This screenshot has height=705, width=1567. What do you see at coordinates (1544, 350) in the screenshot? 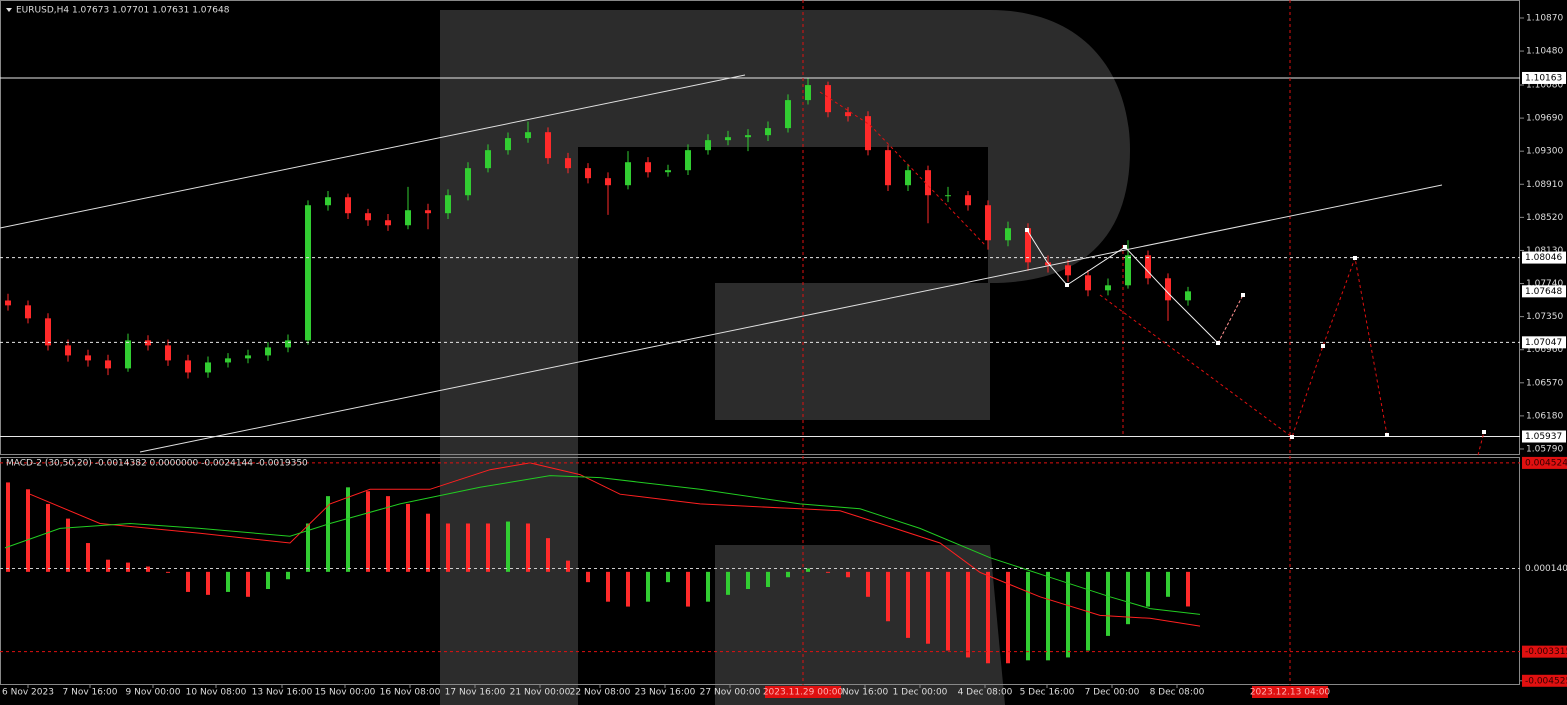
I see `y-tick-label: 1.06960` at bounding box center [1544, 350].